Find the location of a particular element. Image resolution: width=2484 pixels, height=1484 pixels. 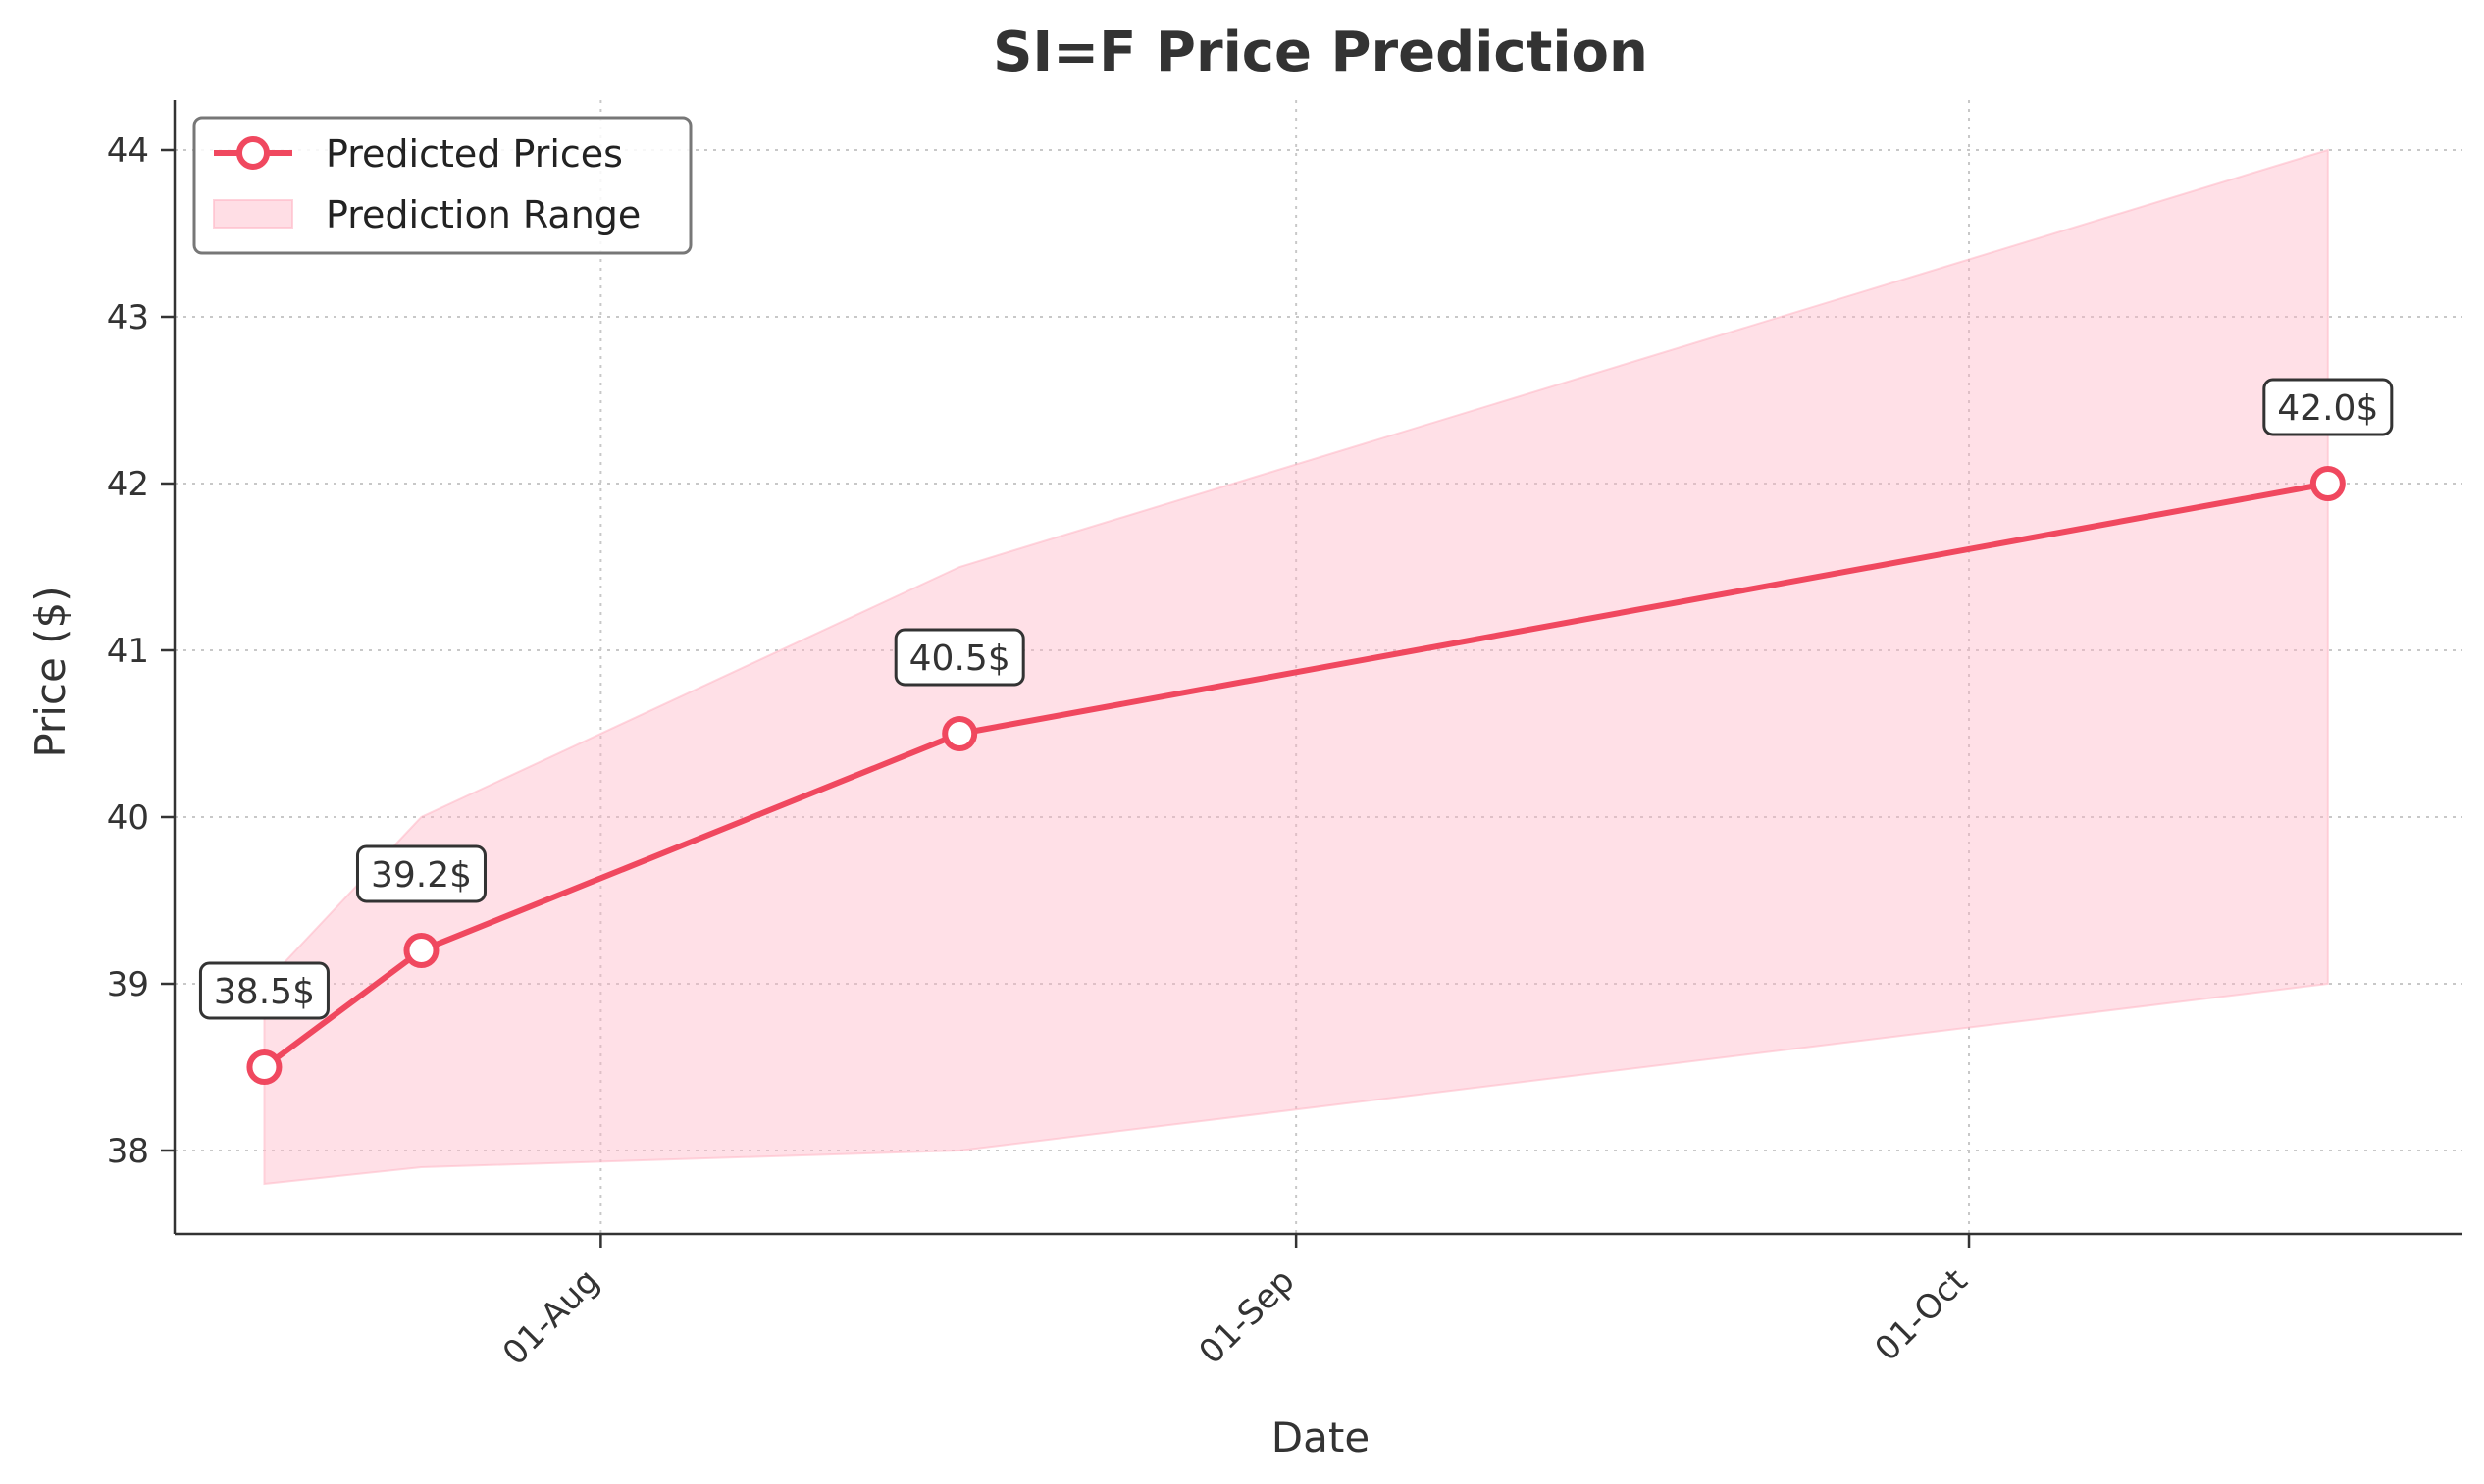

y-tick-label: 39 is located at coordinates (128, 984).